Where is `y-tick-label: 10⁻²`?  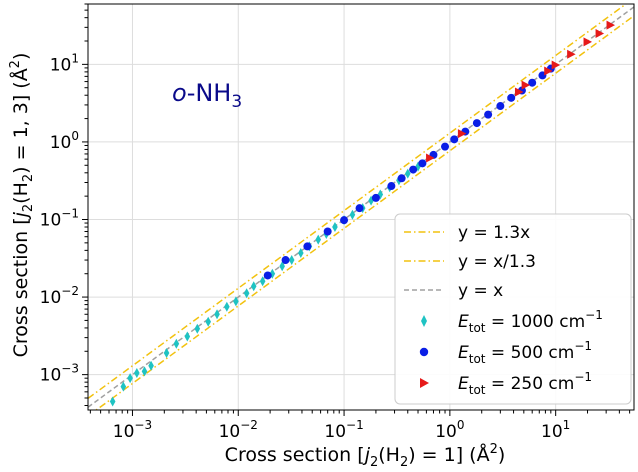 y-tick-label: 10⁻² is located at coordinates (59, 296).